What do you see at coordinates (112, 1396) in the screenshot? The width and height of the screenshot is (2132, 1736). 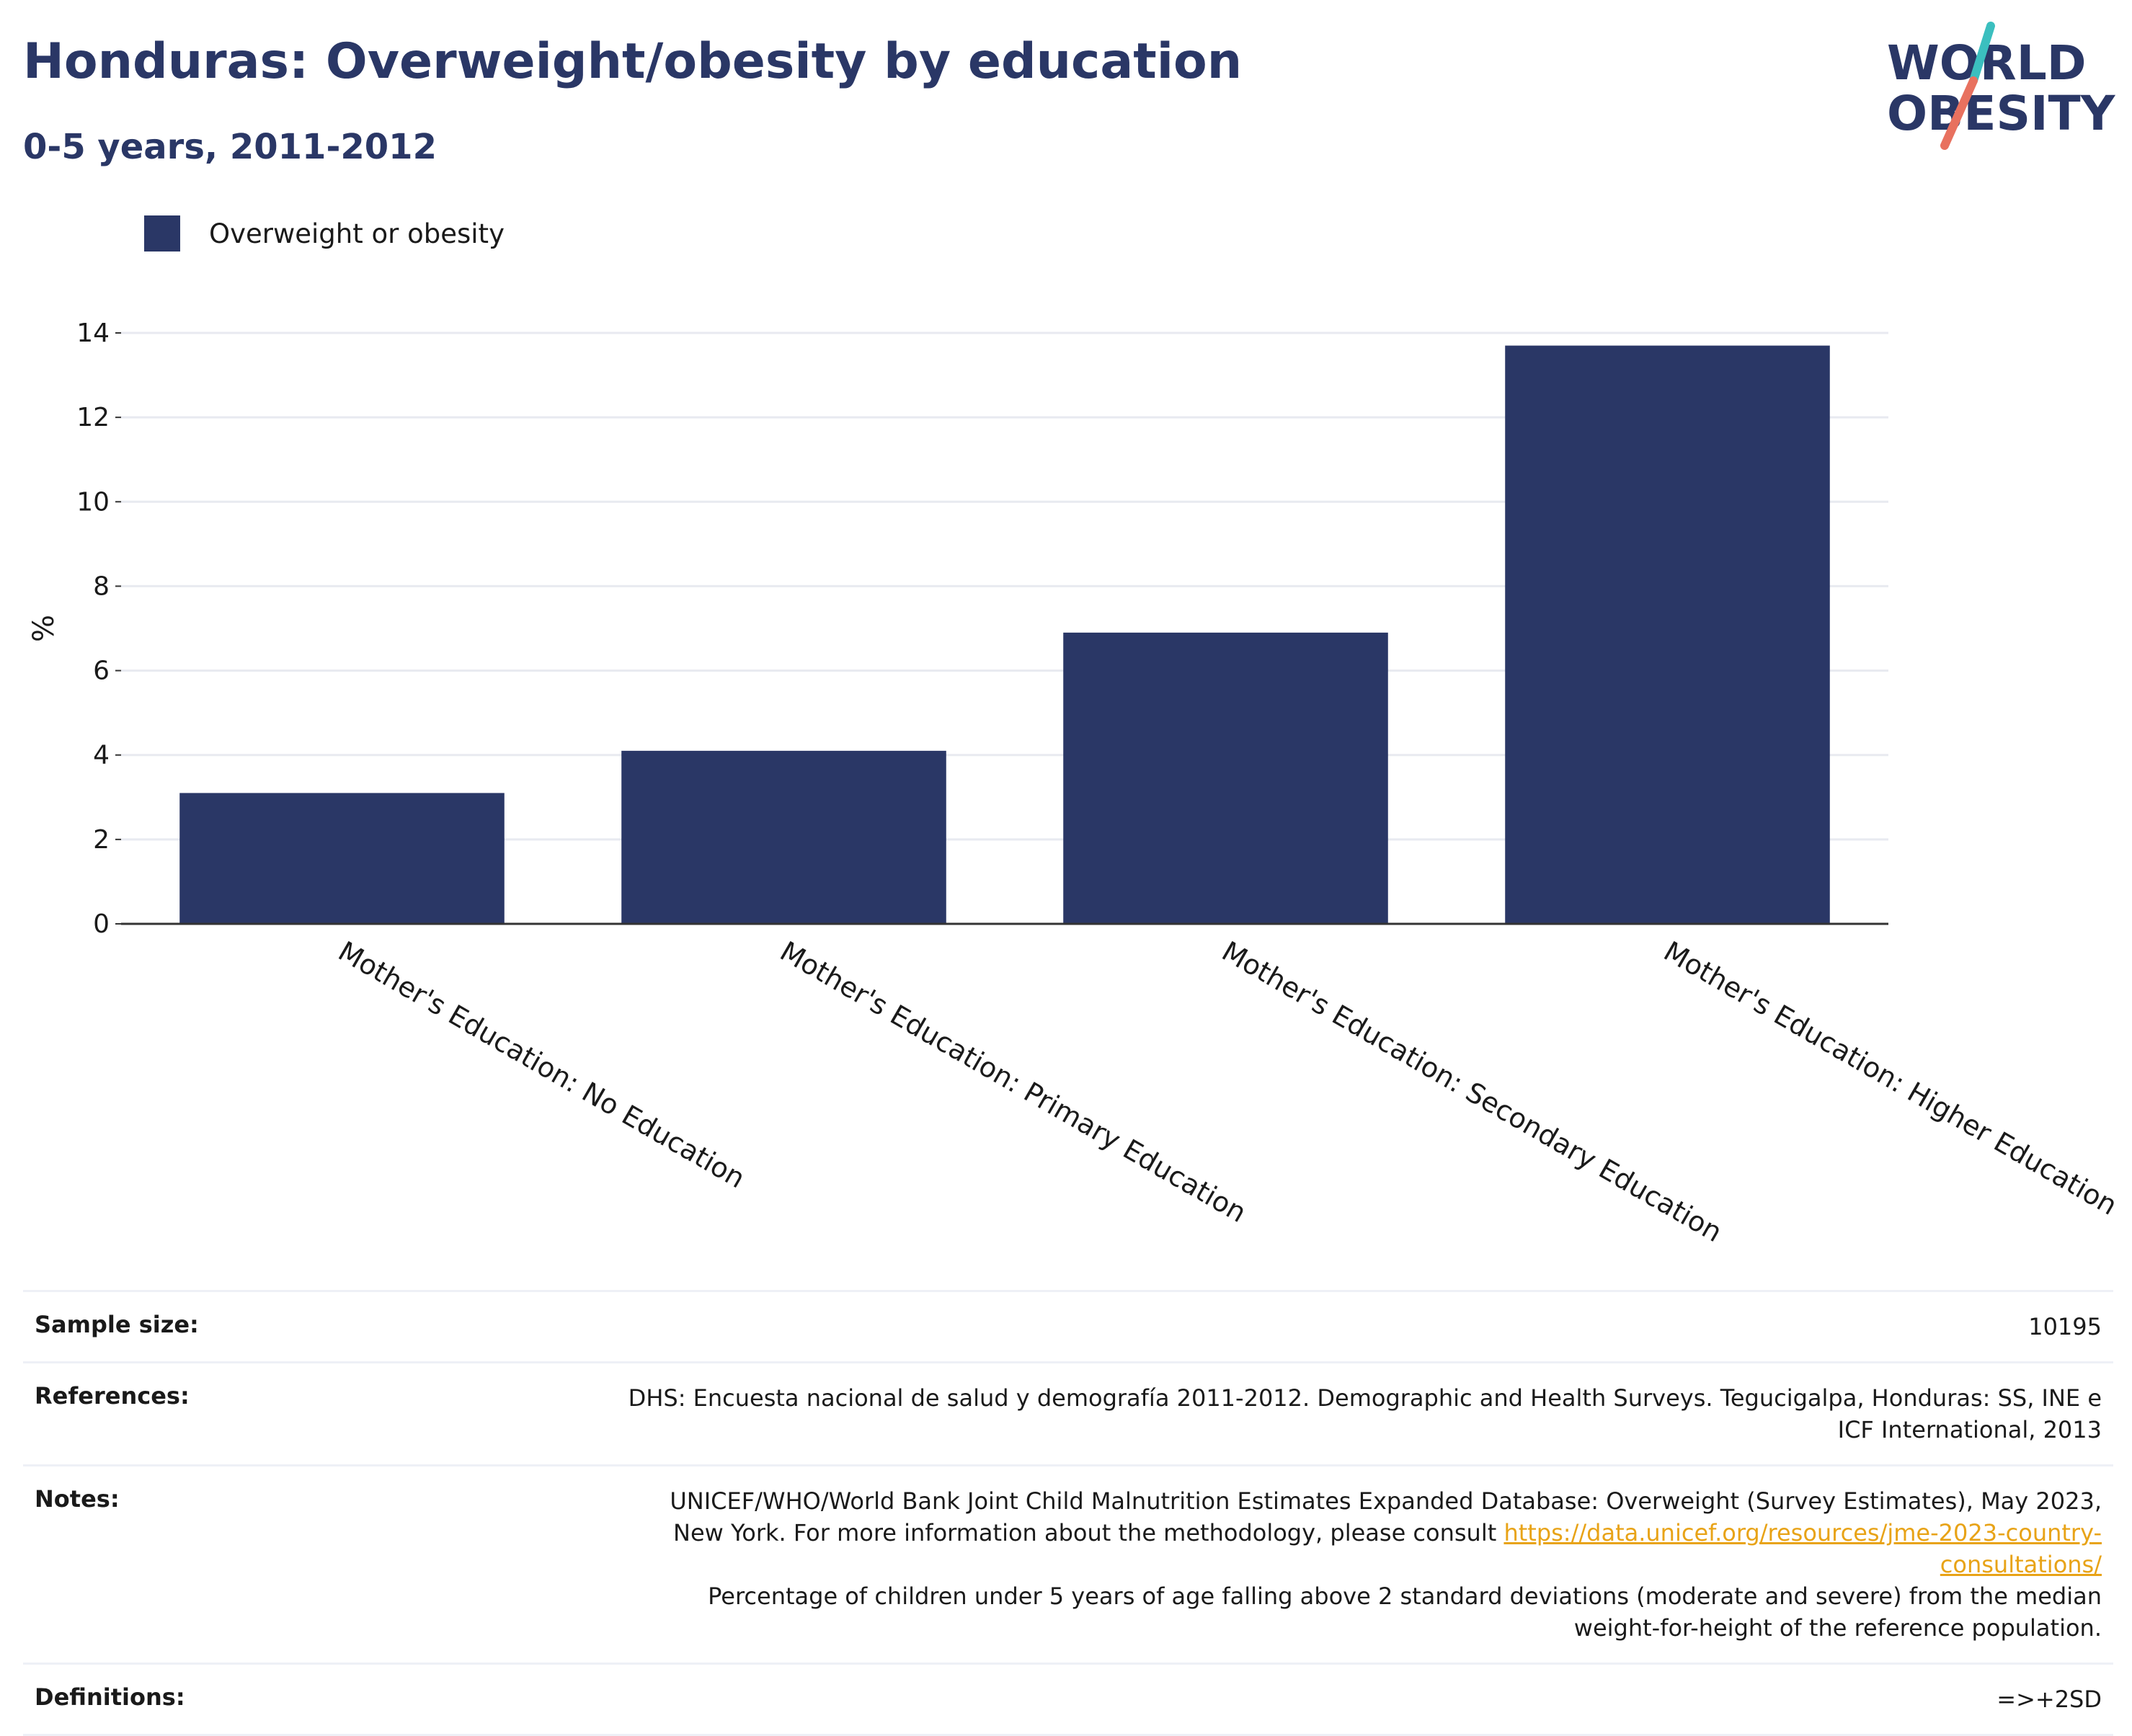 I see `references-label: References:` at bounding box center [112, 1396].